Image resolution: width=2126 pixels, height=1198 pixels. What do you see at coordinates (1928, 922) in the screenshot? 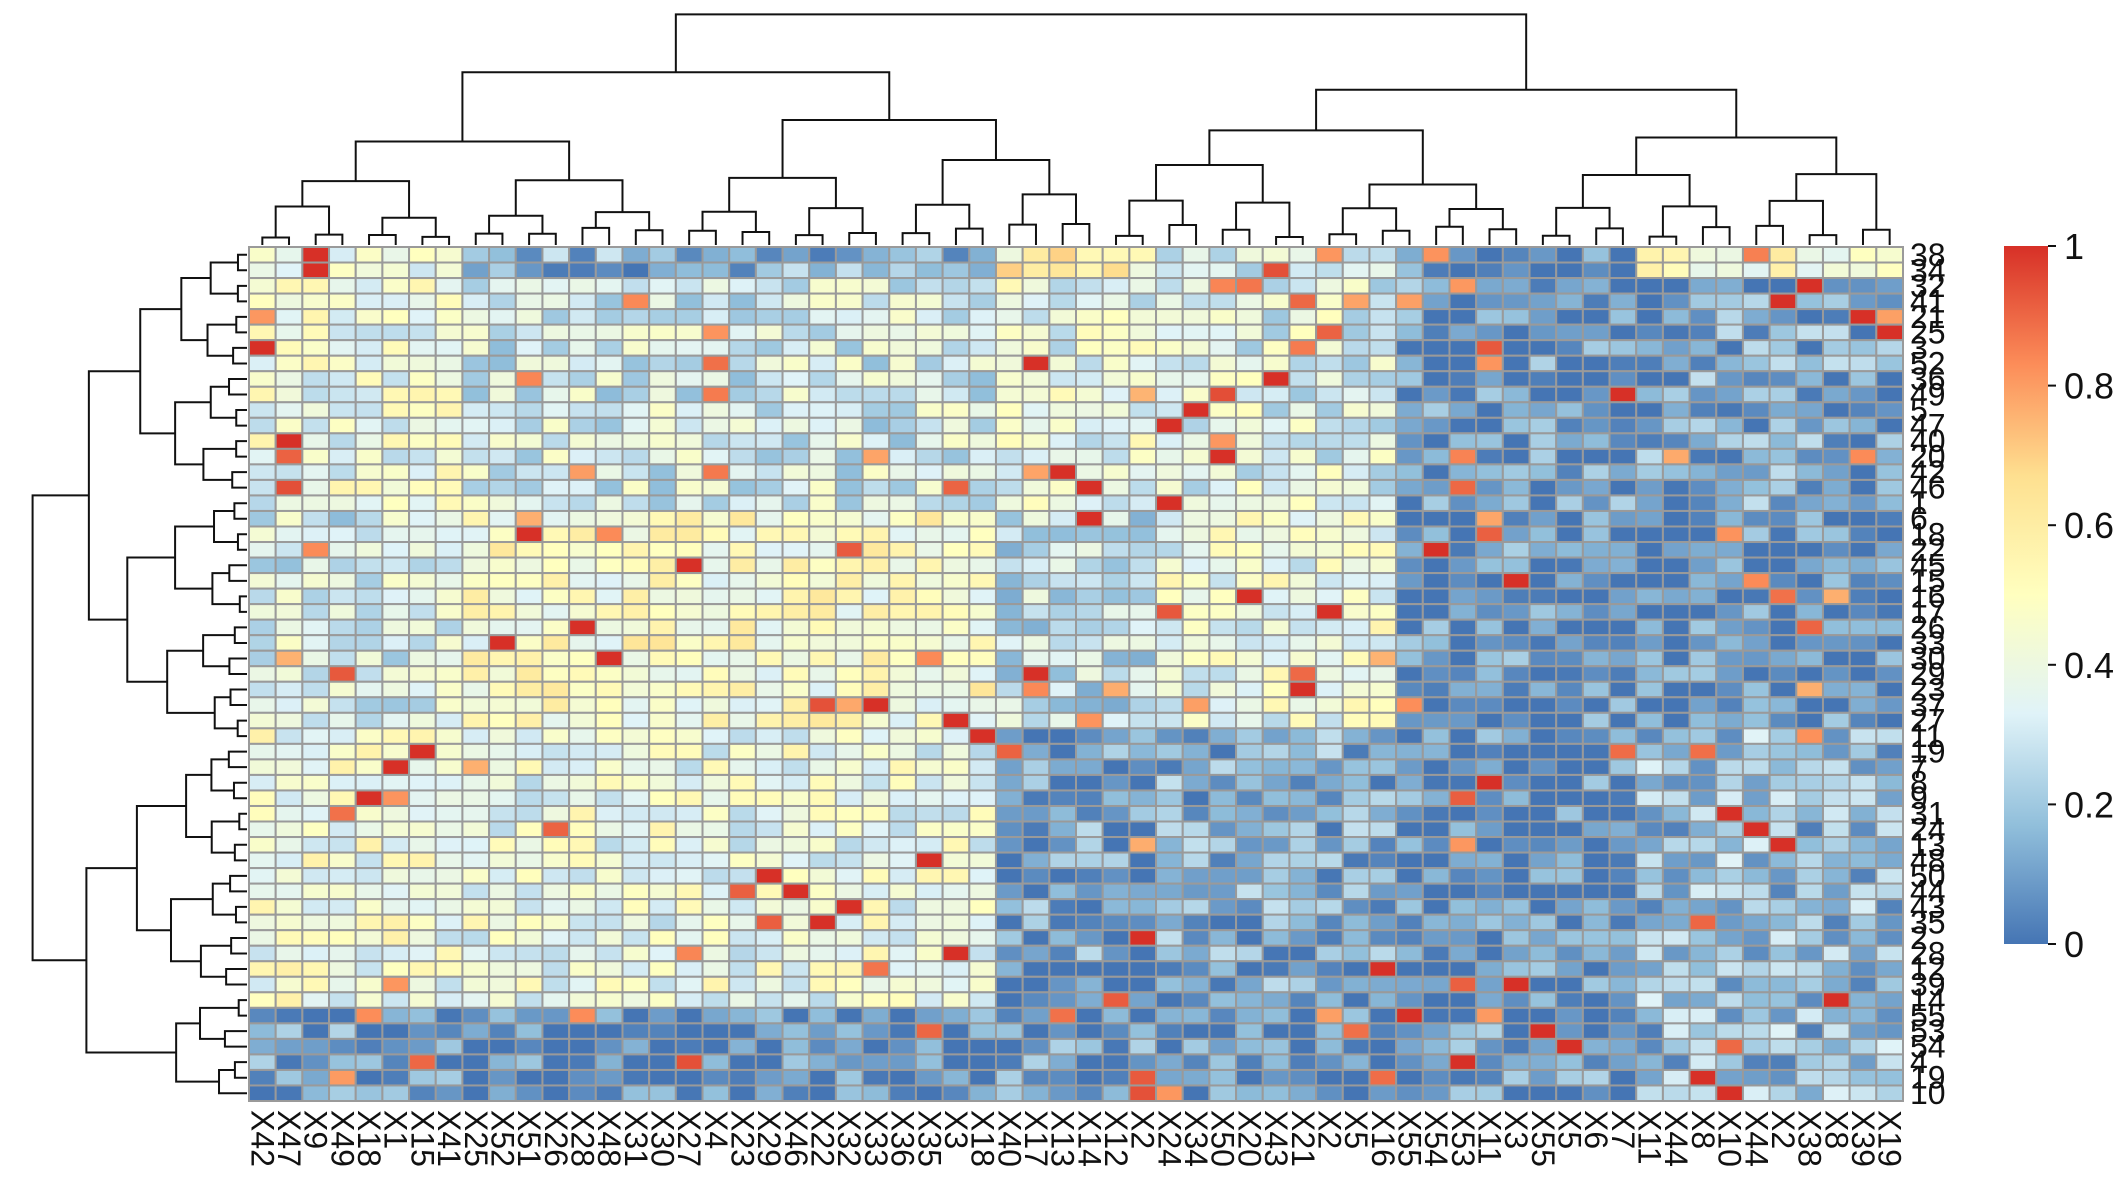
I see `row-label: 35` at bounding box center [1928, 922].